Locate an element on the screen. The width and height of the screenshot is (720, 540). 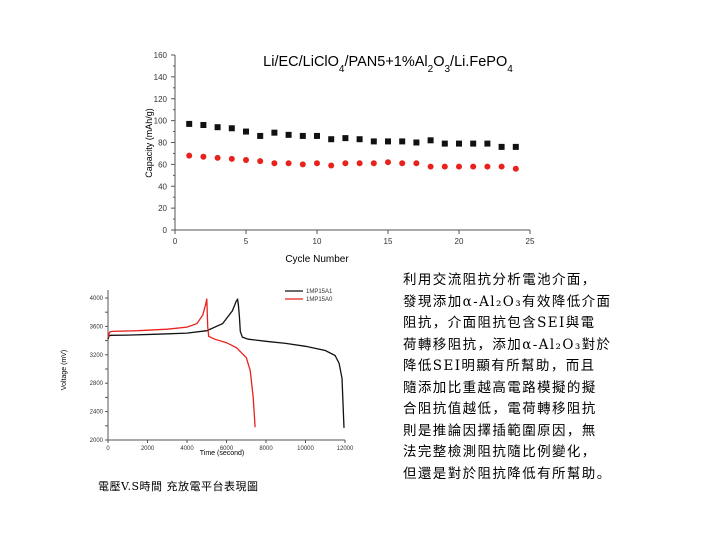
capacity-y-tick-label: 100 is located at coordinates (161, 121).